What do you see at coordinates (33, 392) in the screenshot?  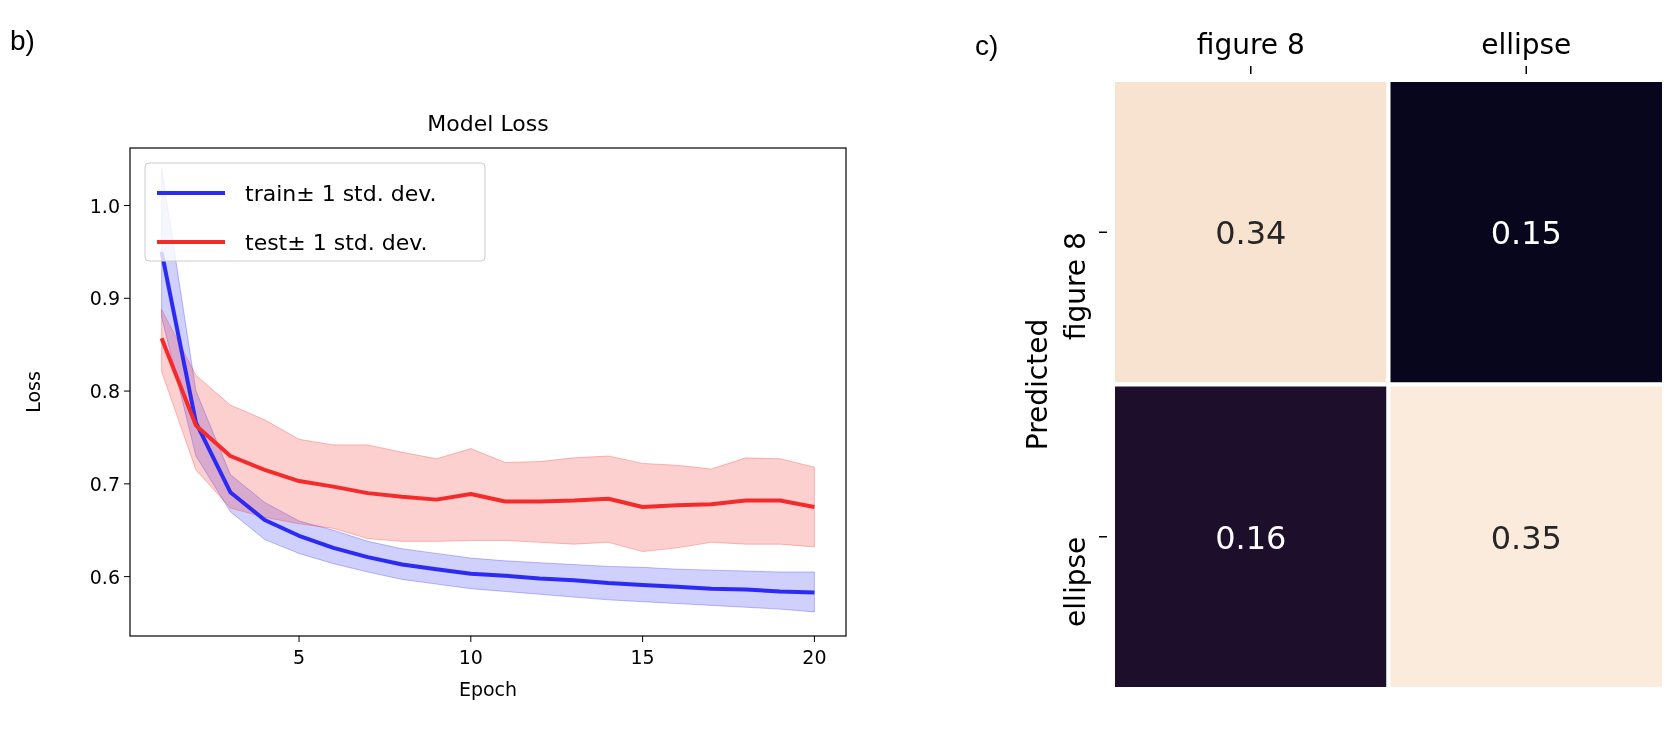 I see `y-axis-title: Loss` at bounding box center [33, 392].